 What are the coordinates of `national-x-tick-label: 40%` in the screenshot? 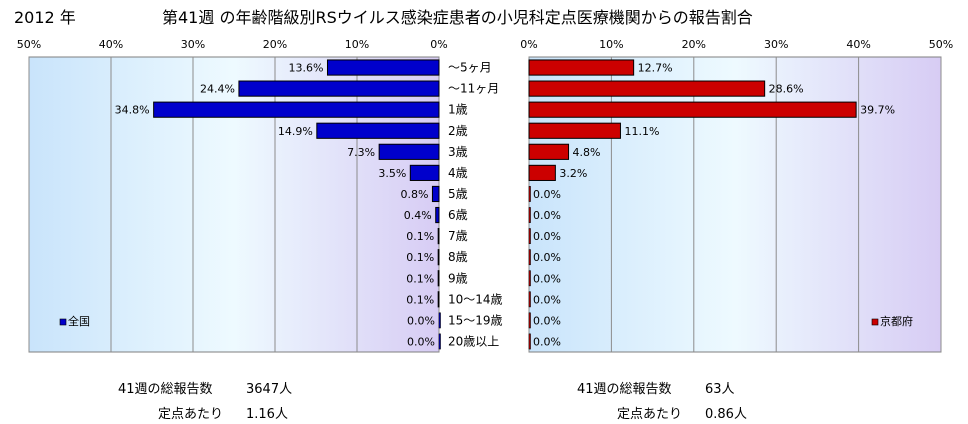 It's located at (111, 44).